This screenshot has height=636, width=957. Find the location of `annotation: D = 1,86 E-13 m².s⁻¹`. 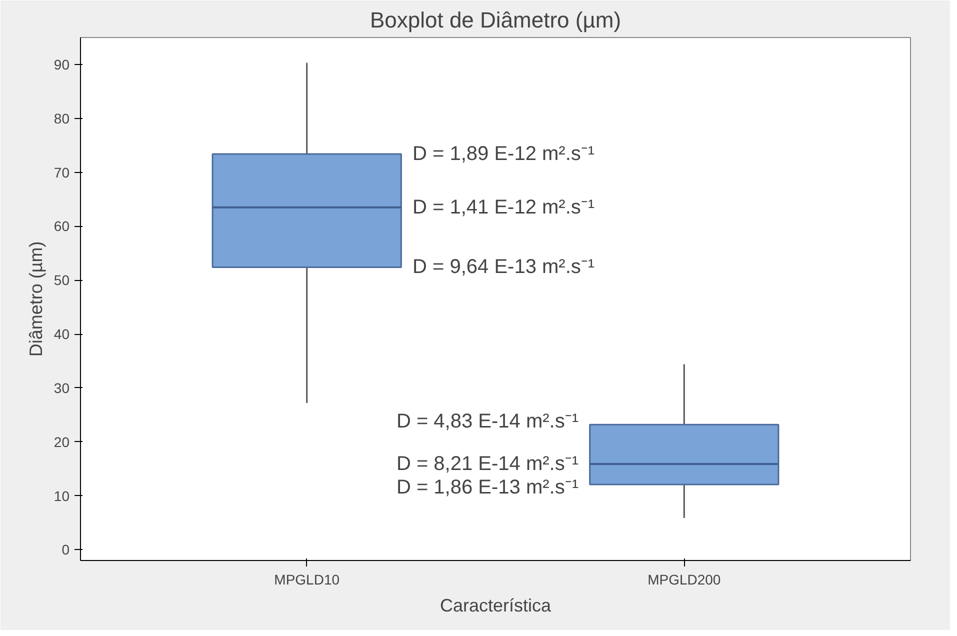

annotation: D = 1,86 E-13 m².s⁻¹ is located at coordinates (487, 487).